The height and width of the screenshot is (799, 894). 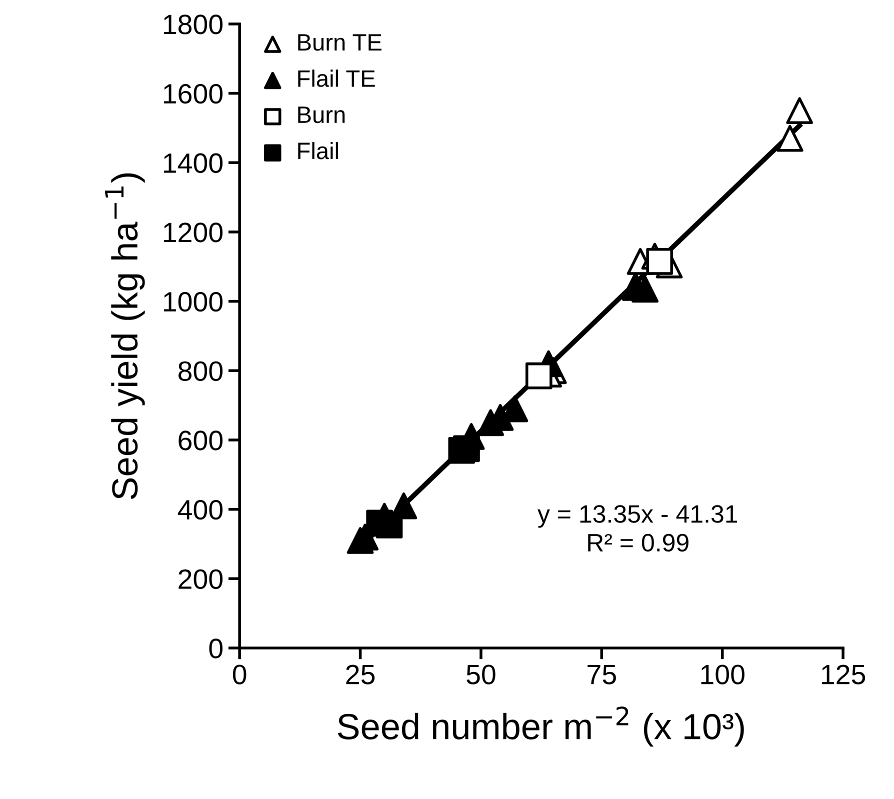 I want to click on legend-label: Flail, so click(x=318, y=151).